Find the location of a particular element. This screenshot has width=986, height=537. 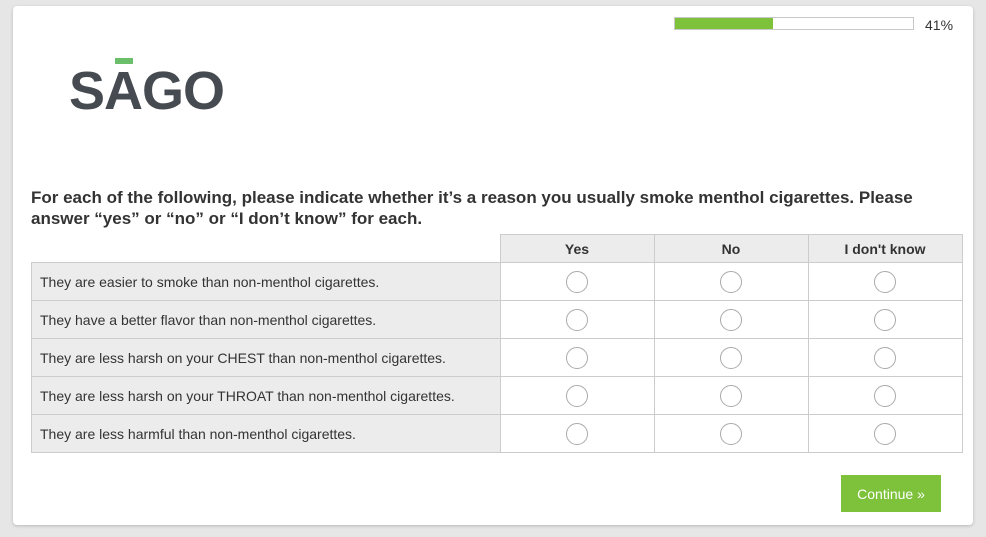

continue-button: Continue » is located at coordinates (891, 493).